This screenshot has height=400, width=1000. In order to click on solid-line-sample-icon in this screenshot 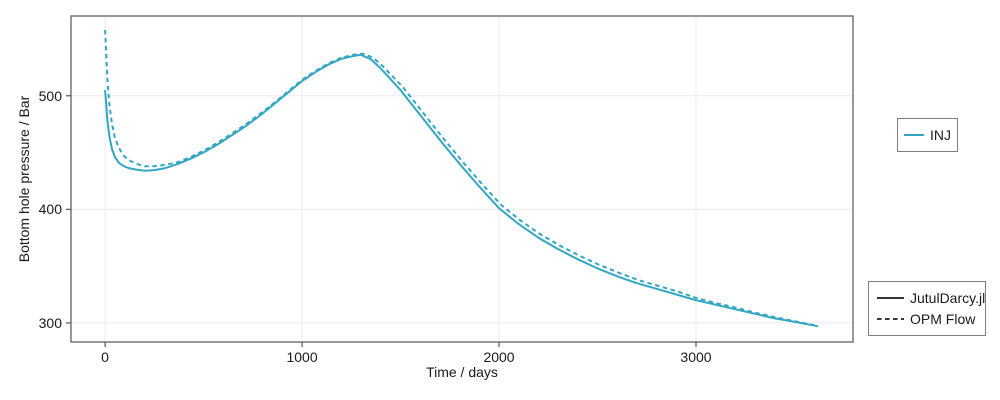, I will do `click(890, 298)`.